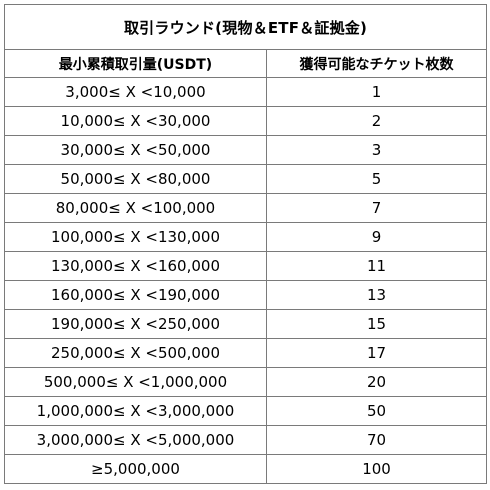  I want to click on tickets-cell: 5, so click(376, 179).